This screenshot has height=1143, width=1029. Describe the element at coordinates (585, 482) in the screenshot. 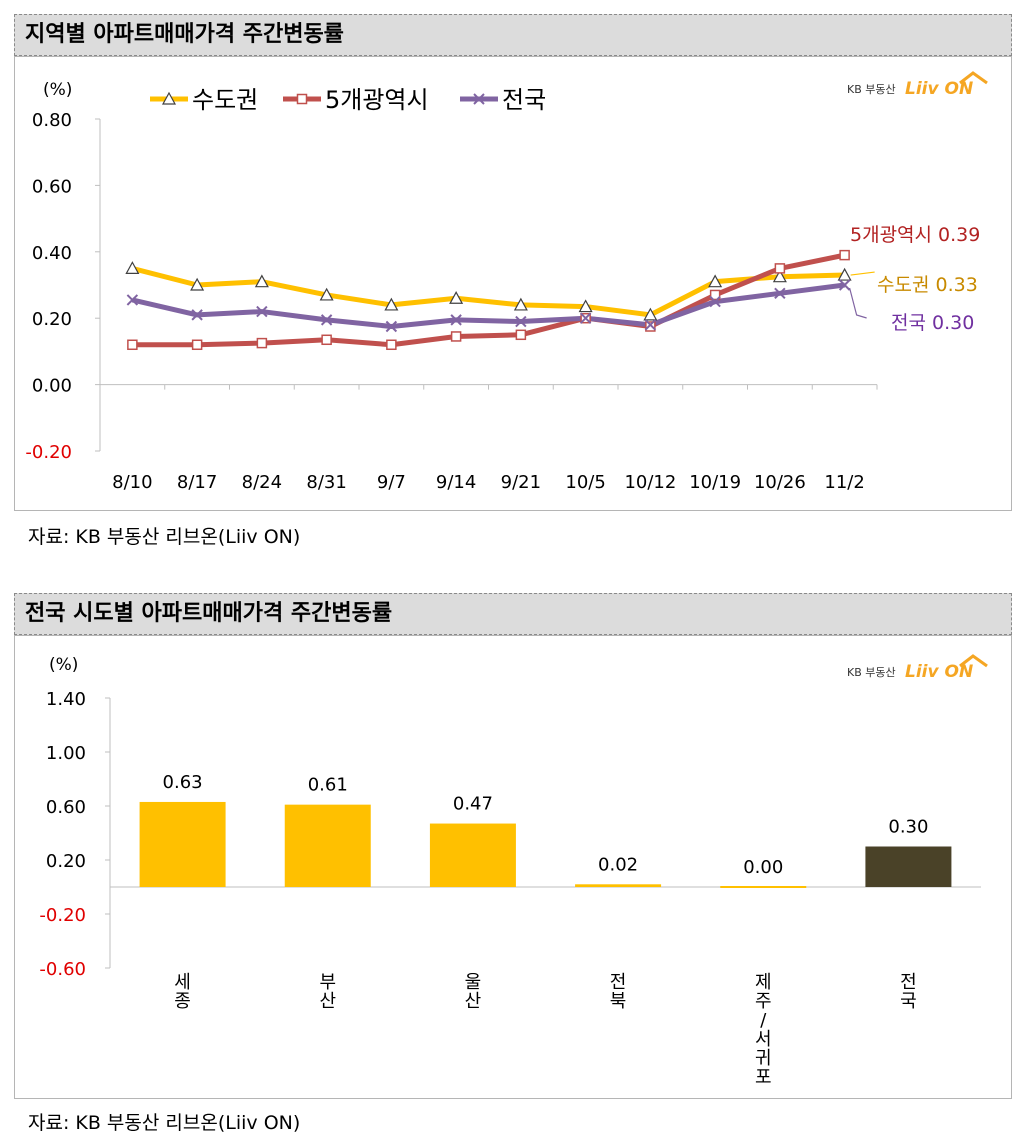

I see `x-tick-label: 10/5` at that location.